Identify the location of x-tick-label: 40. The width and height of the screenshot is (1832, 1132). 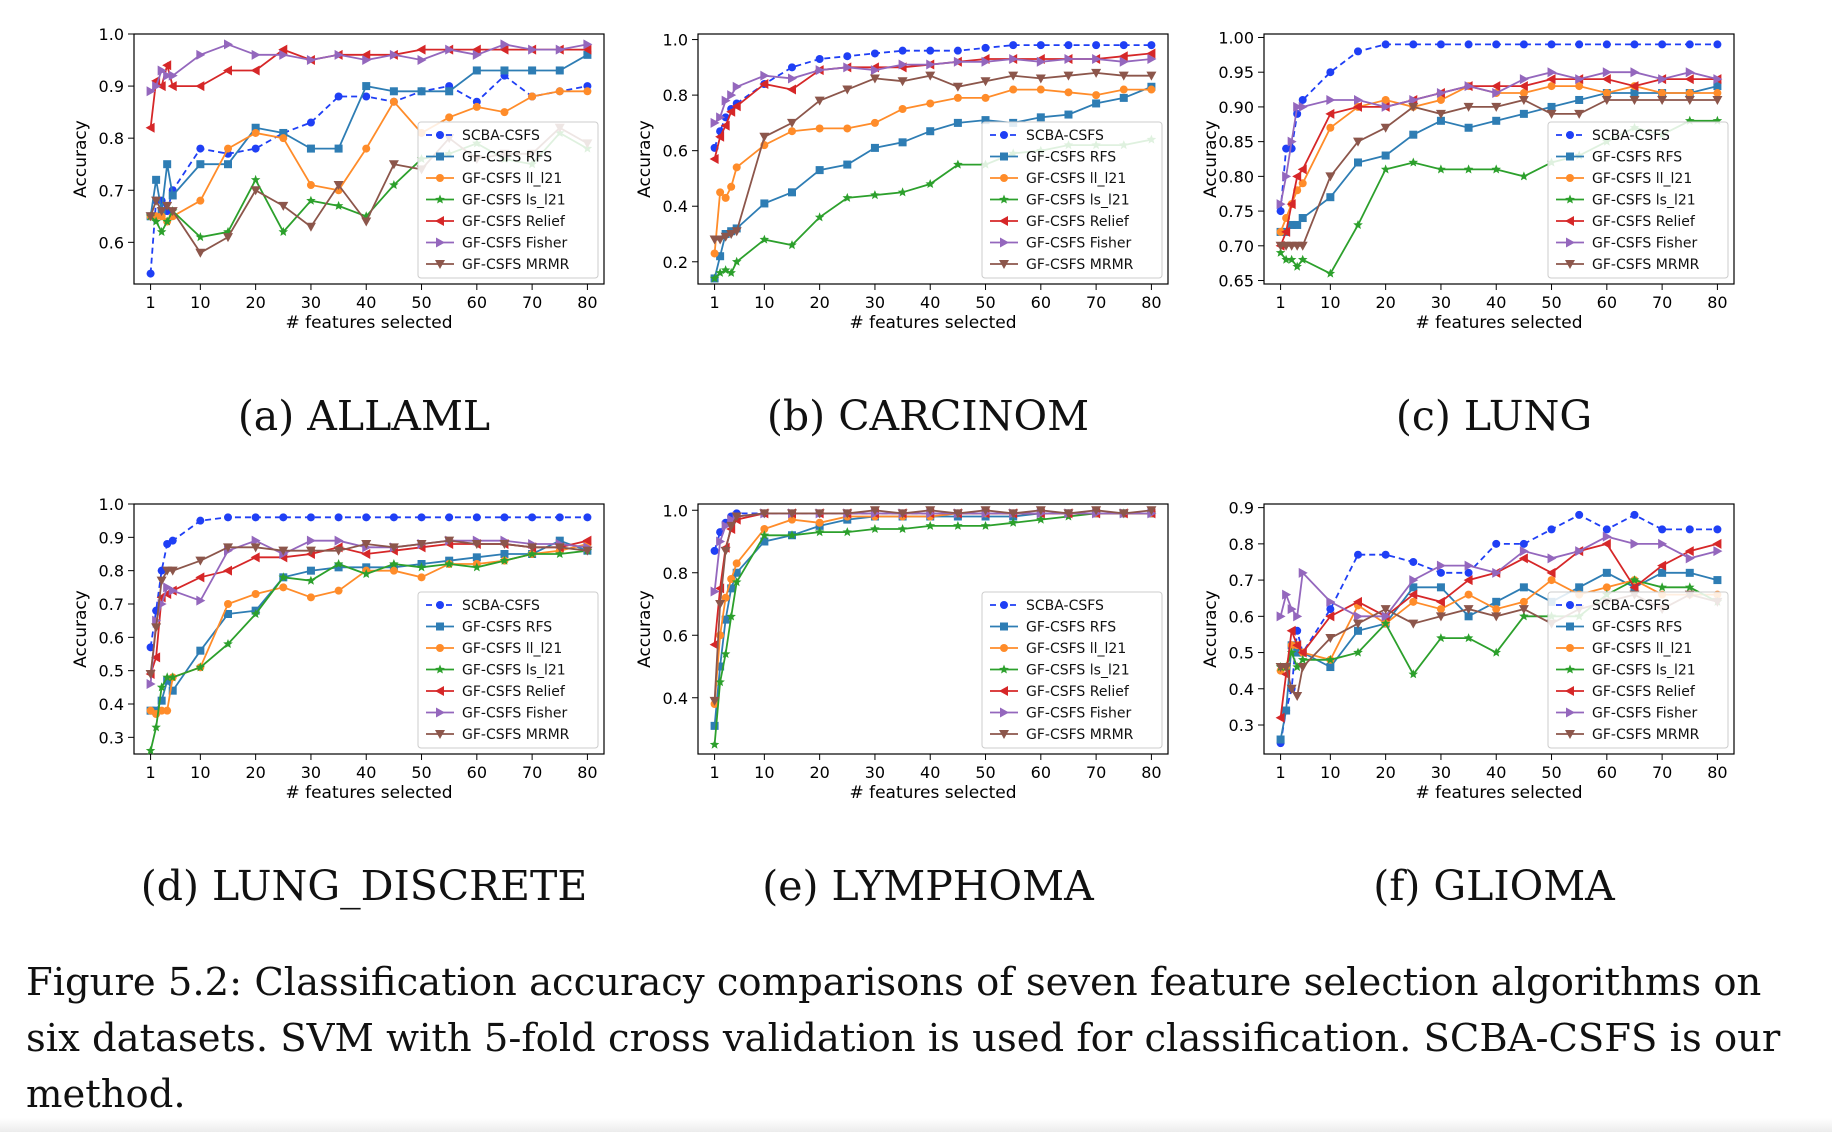
(366, 772).